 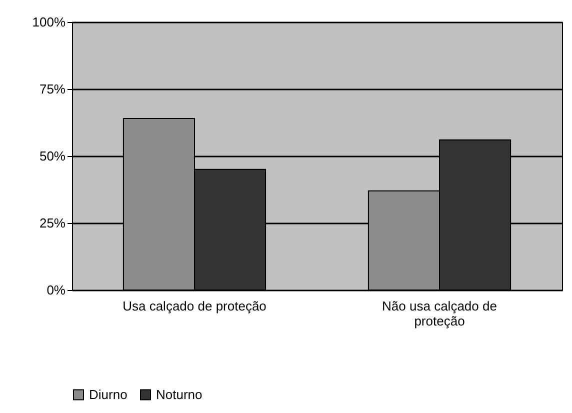 What do you see at coordinates (56, 290) in the screenshot?
I see `y-tick-label: 0%` at bounding box center [56, 290].